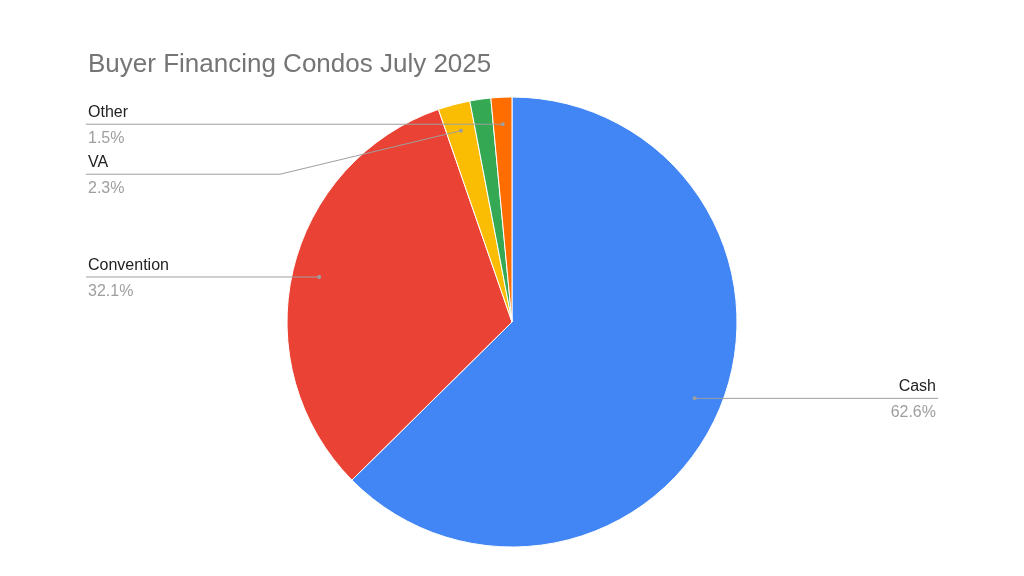  What do you see at coordinates (106, 188) in the screenshot?
I see `data-label: 2.3%` at bounding box center [106, 188].